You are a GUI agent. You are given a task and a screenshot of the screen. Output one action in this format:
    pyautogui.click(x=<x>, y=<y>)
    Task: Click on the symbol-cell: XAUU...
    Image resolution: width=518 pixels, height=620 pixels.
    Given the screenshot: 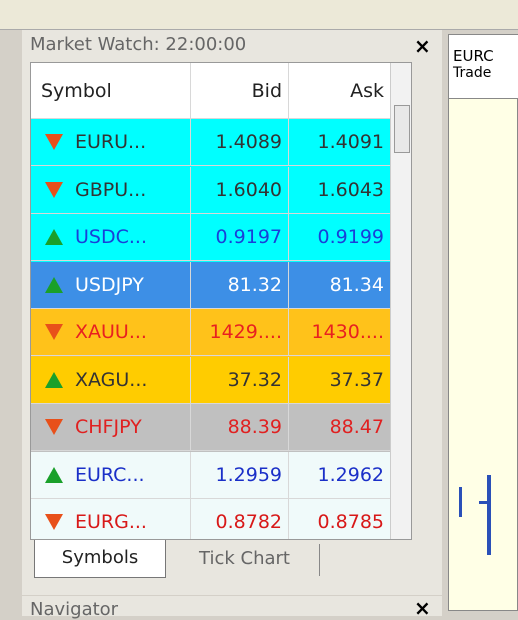 What is the action you would take?
    pyautogui.click(x=111, y=332)
    